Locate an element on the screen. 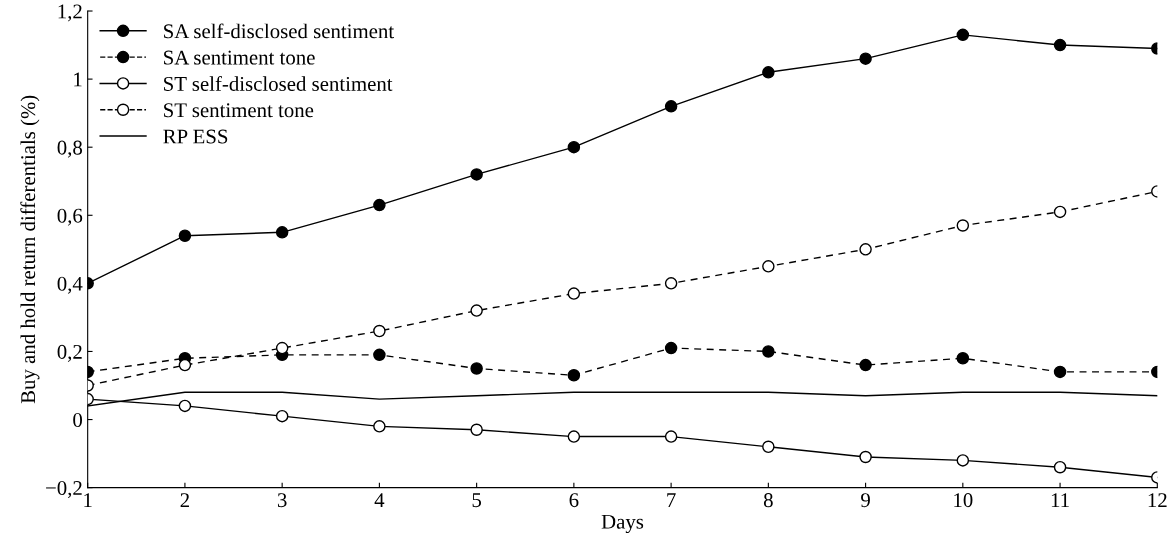 The height and width of the screenshot is (551, 1169). y-tick-label: 0,8 is located at coordinates (70, 149).